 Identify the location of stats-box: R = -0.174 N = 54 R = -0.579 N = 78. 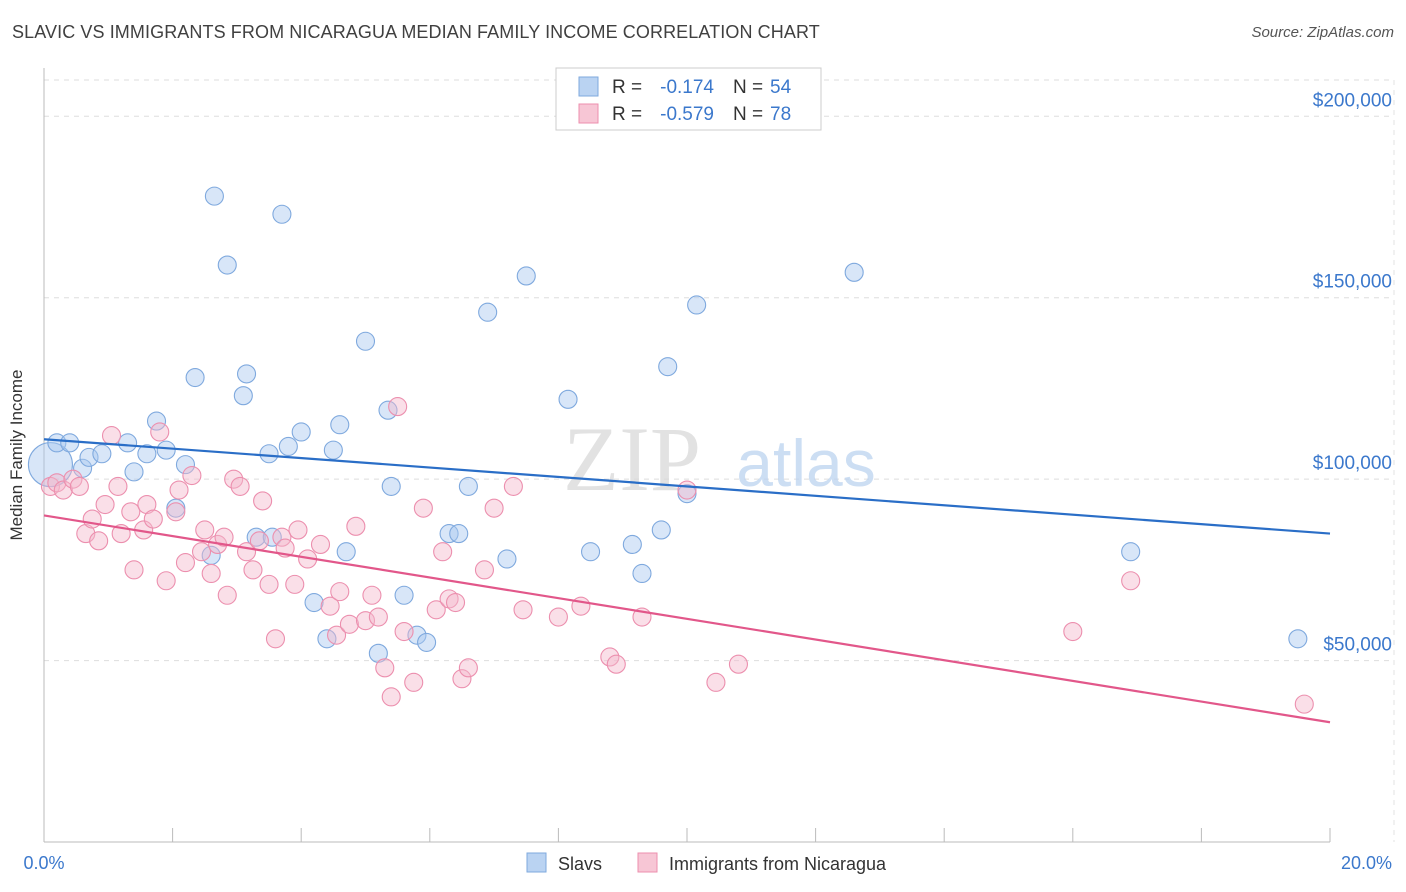
(688, 99).